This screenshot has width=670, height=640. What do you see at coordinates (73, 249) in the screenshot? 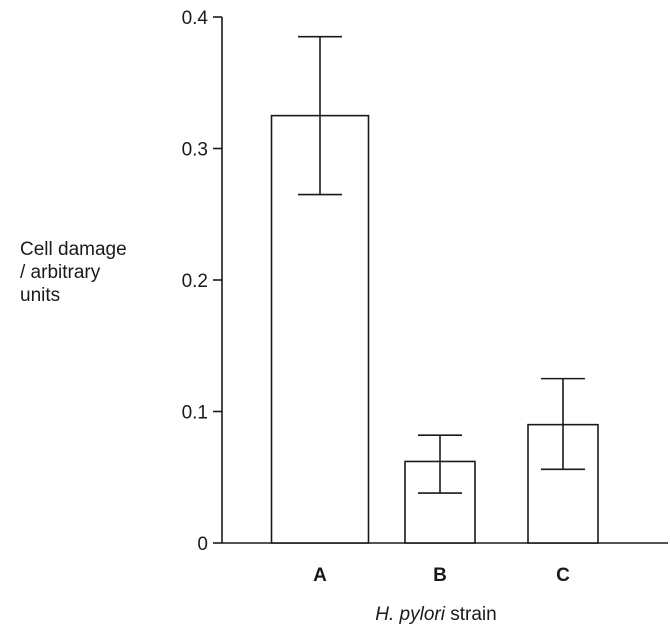
I see `y-axis-label-line-1: Cell damage` at bounding box center [73, 249].